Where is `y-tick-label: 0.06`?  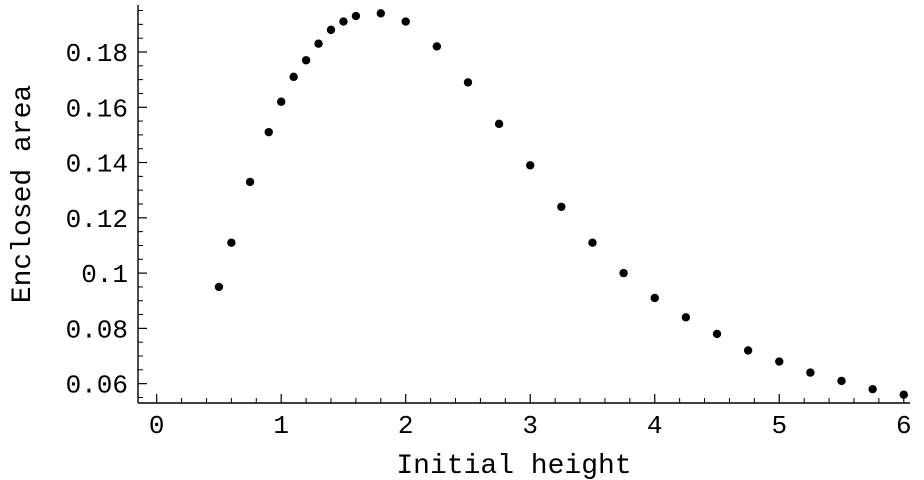 y-tick-label: 0.06 is located at coordinates (97, 386).